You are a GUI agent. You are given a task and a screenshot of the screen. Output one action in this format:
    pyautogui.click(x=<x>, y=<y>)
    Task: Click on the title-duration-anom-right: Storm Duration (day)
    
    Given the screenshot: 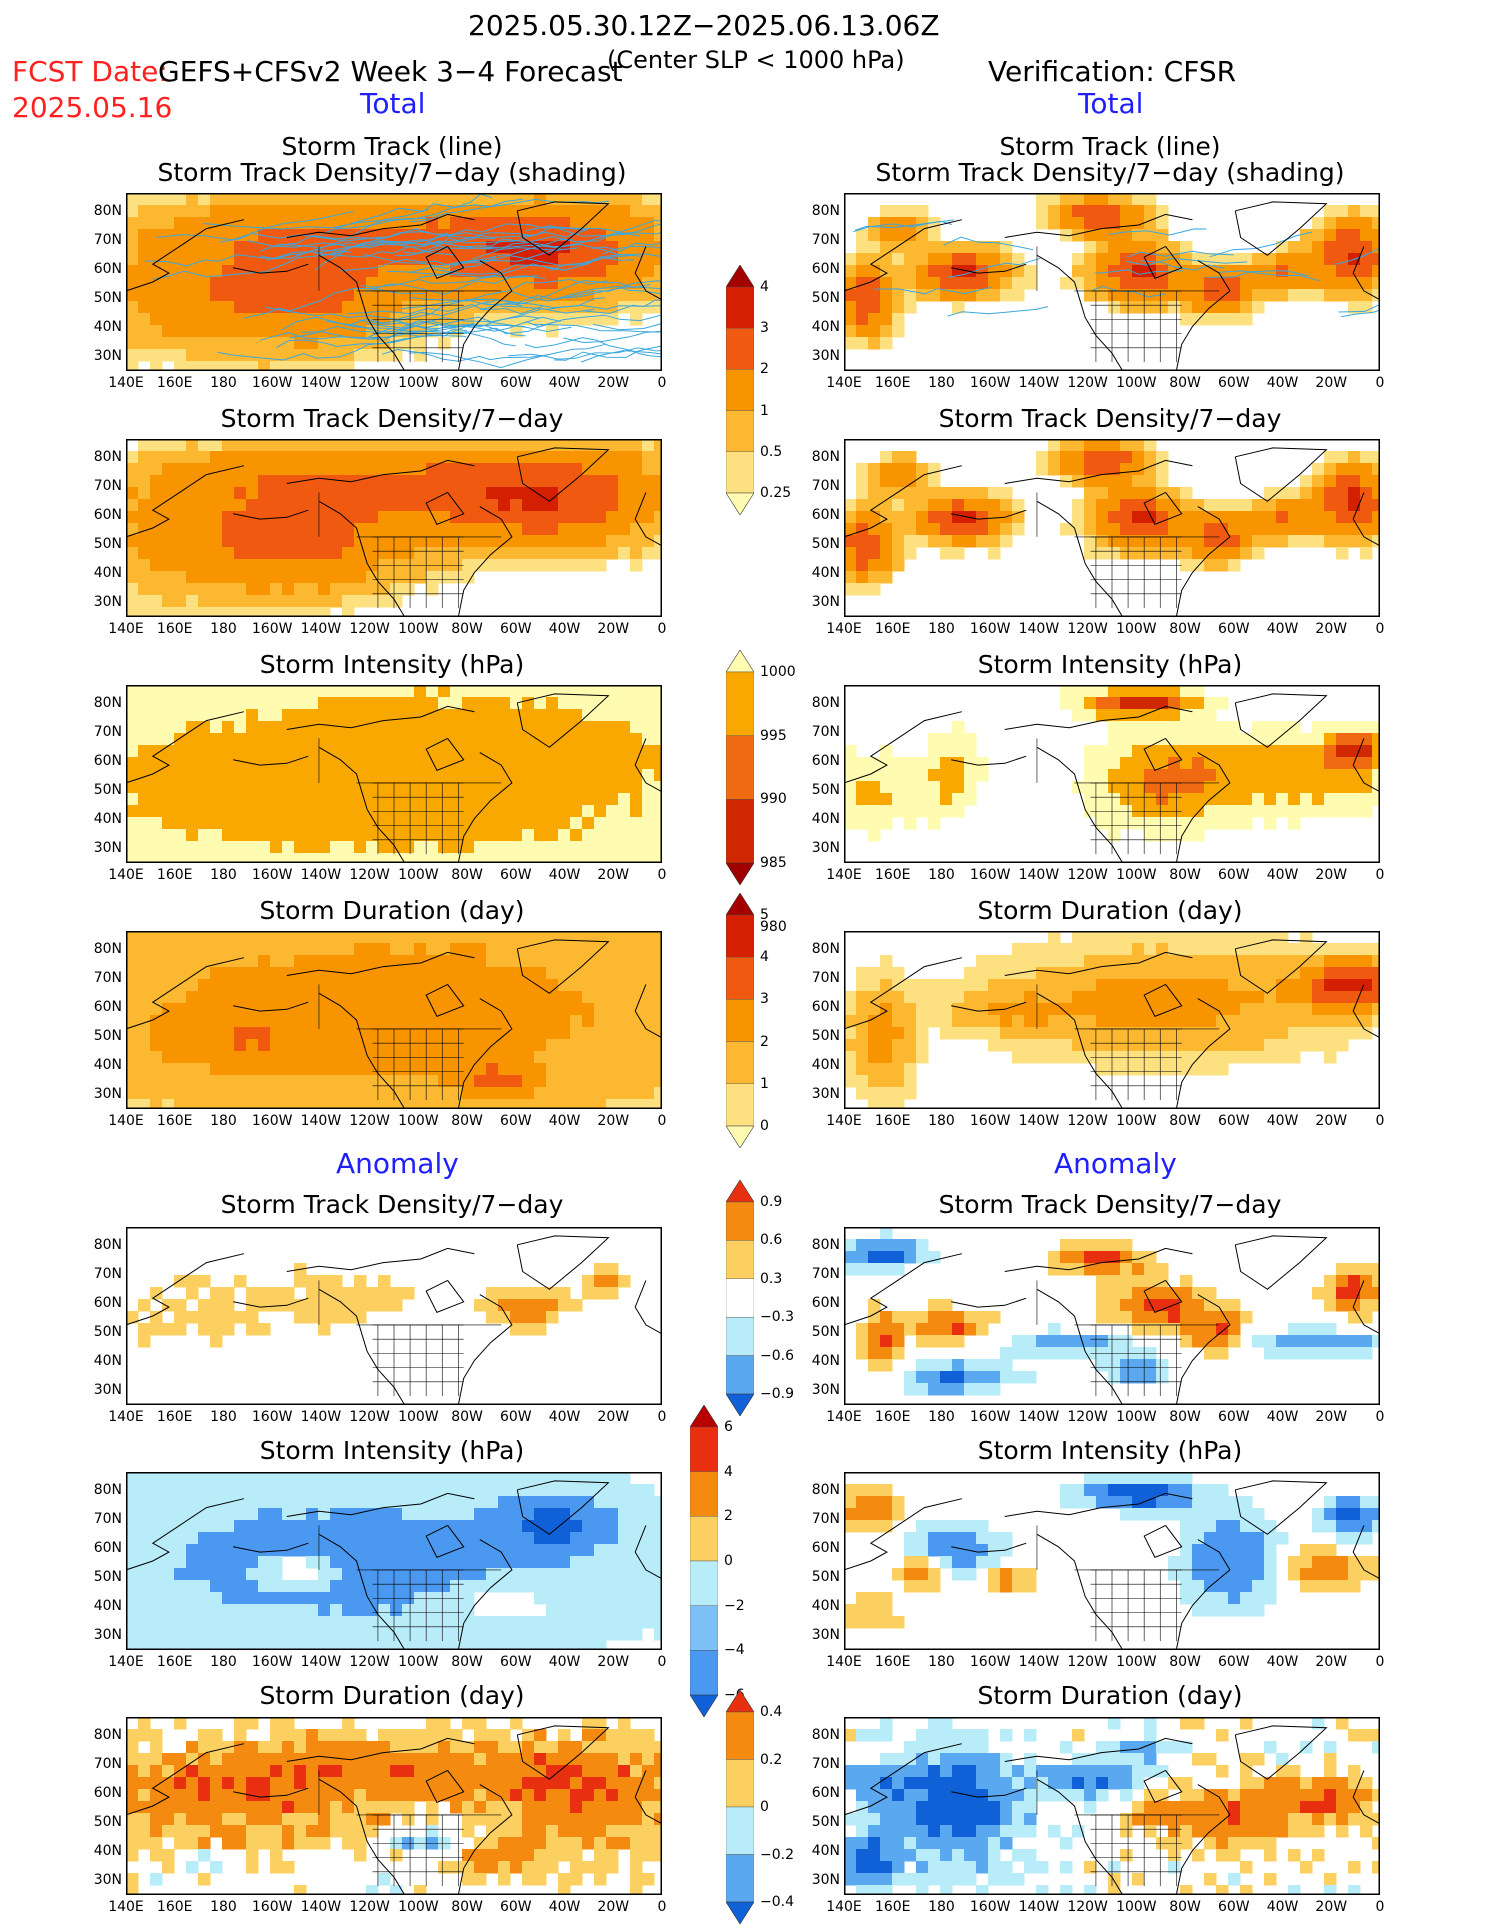 What is the action you would take?
    pyautogui.click(x=1110, y=1696)
    